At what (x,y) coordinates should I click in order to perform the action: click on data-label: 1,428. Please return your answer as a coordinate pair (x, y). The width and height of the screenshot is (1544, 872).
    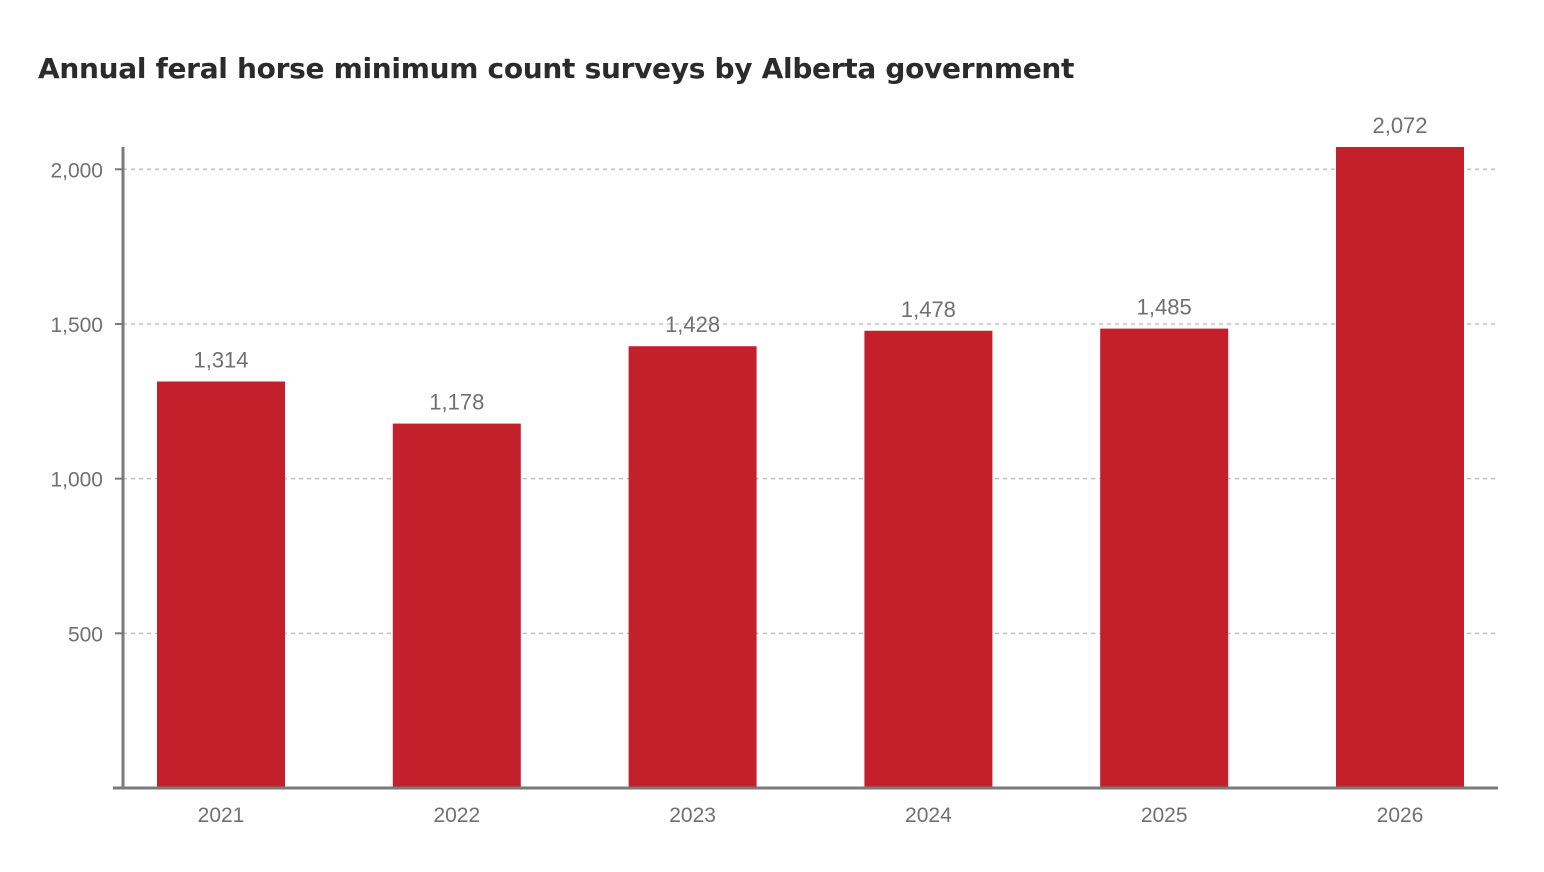
    Looking at the image, I should click on (692, 324).